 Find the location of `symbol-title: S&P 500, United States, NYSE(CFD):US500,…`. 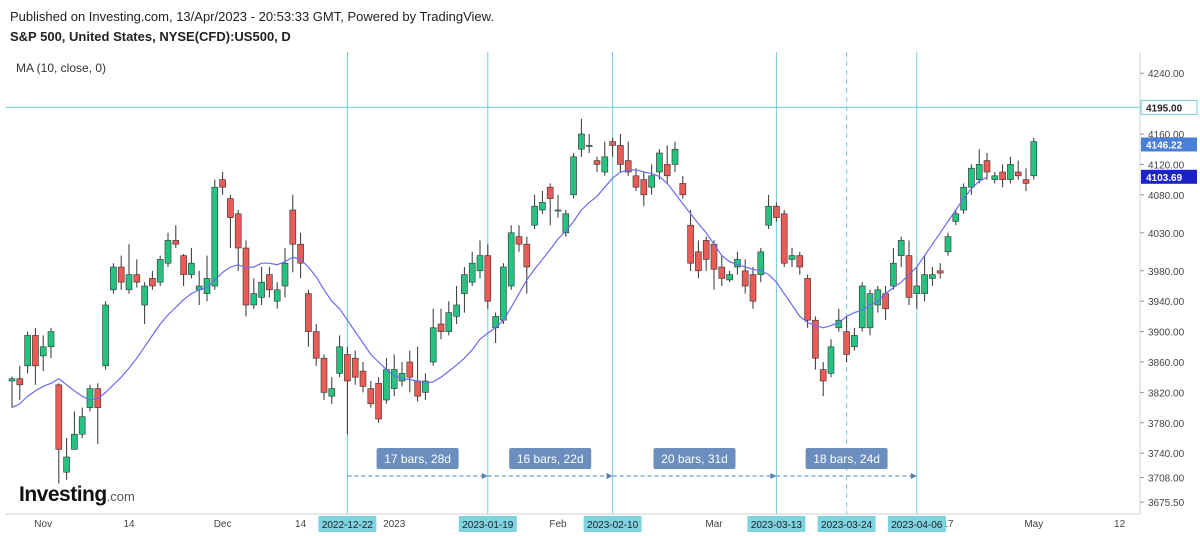

symbol-title: S&P 500, United States, NYSE(CFD):US500,… is located at coordinates (150, 36).